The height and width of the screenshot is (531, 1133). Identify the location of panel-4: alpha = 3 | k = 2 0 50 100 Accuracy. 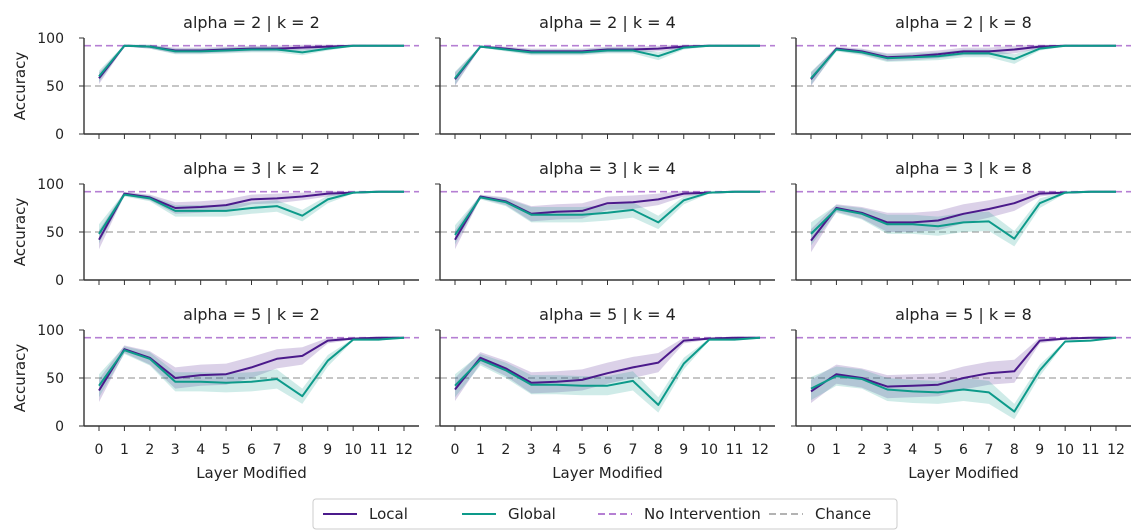
(215, 224).